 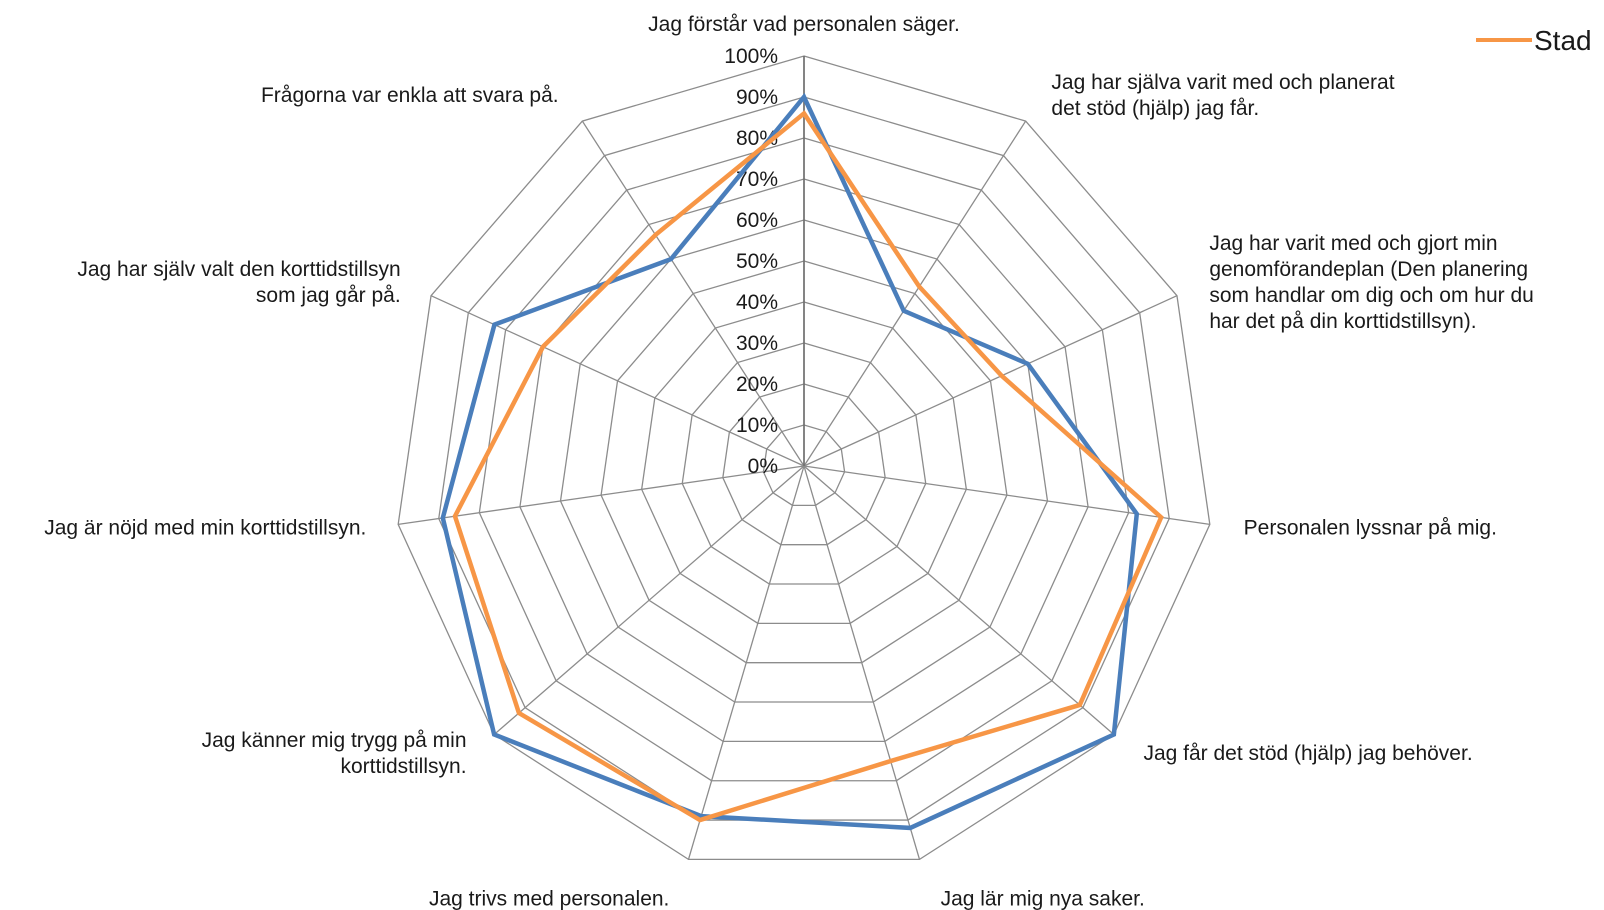 I want to click on category-label: Frågorna var enkla att svara på., so click(x=410, y=95).